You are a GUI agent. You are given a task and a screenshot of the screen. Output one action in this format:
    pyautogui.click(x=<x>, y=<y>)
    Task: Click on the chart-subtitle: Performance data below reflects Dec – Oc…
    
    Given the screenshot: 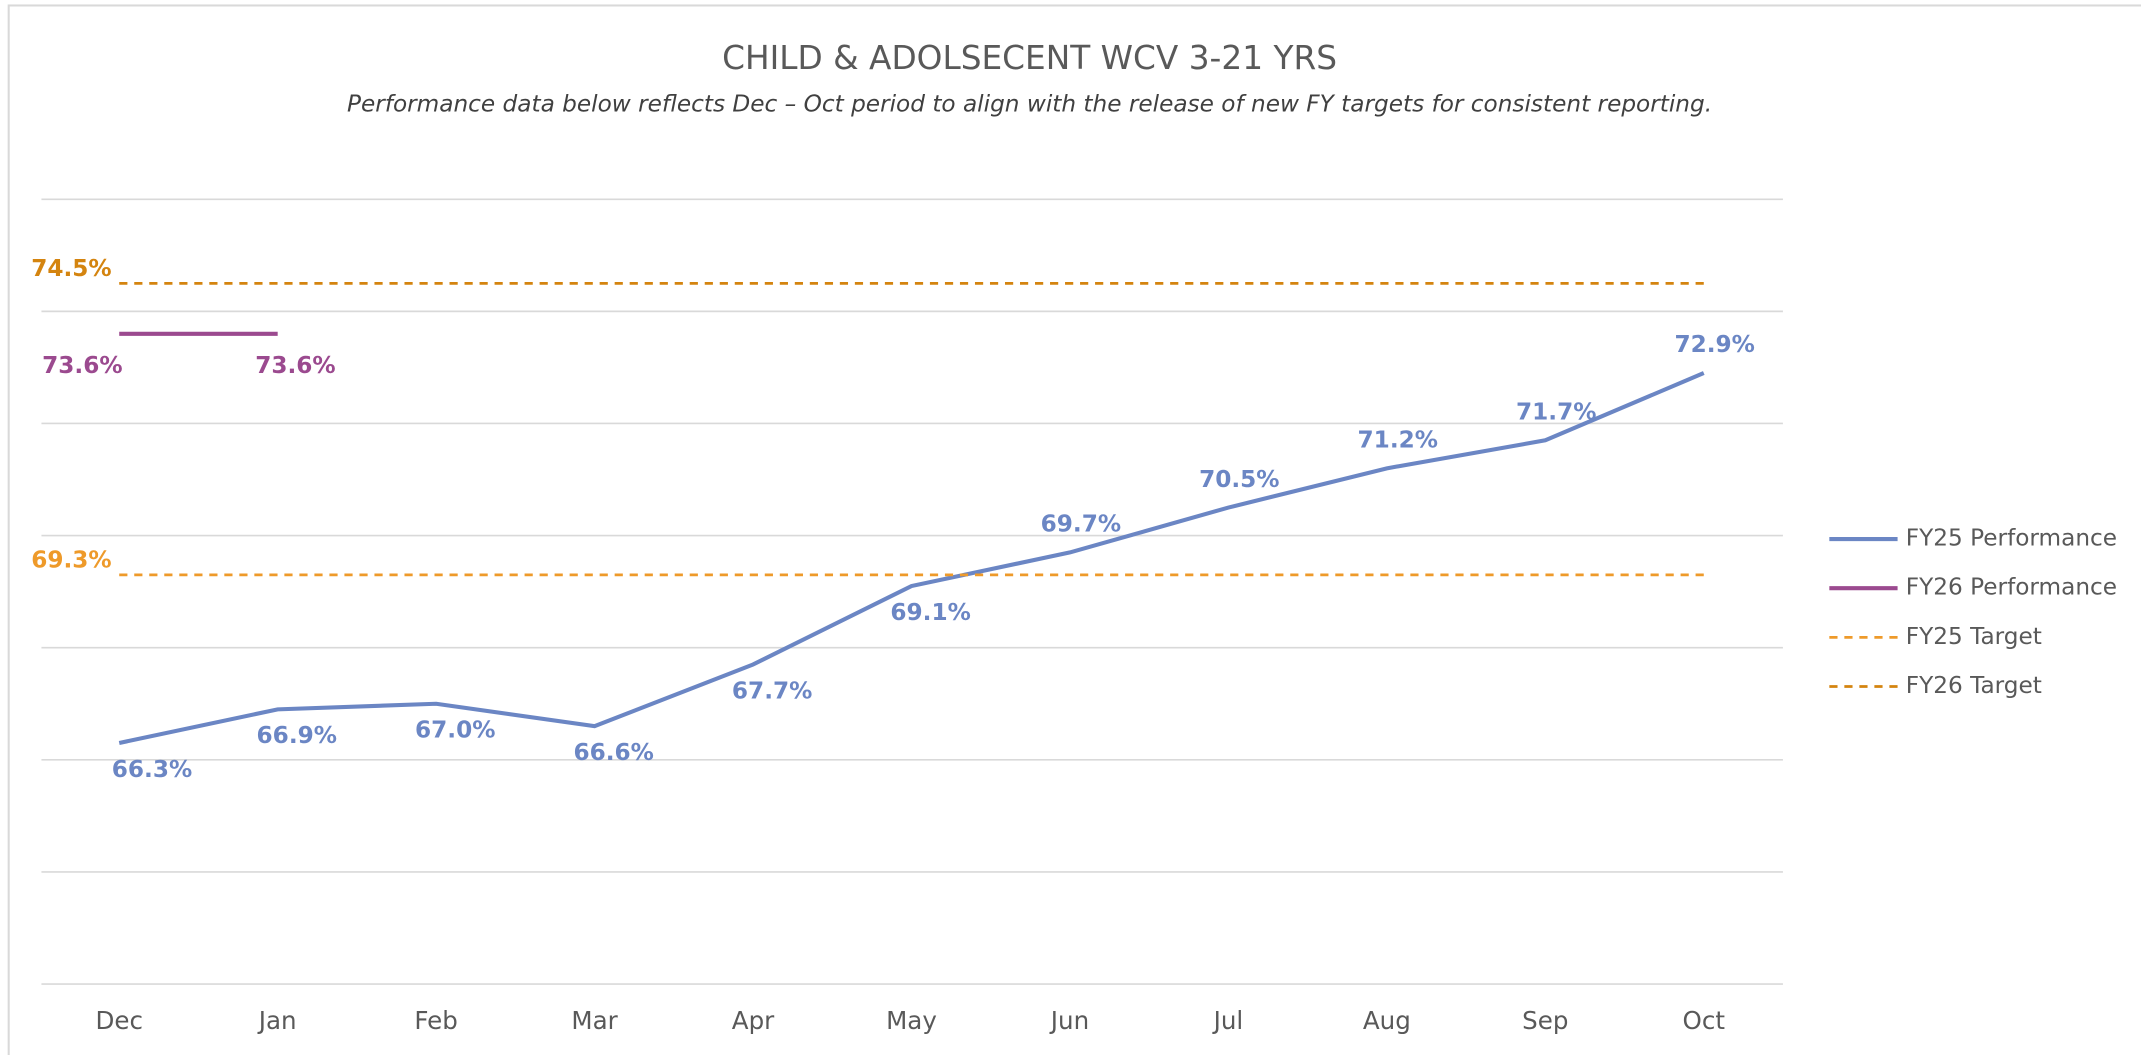 What is the action you would take?
    pyautogui.click(x=1029, y=104)
    